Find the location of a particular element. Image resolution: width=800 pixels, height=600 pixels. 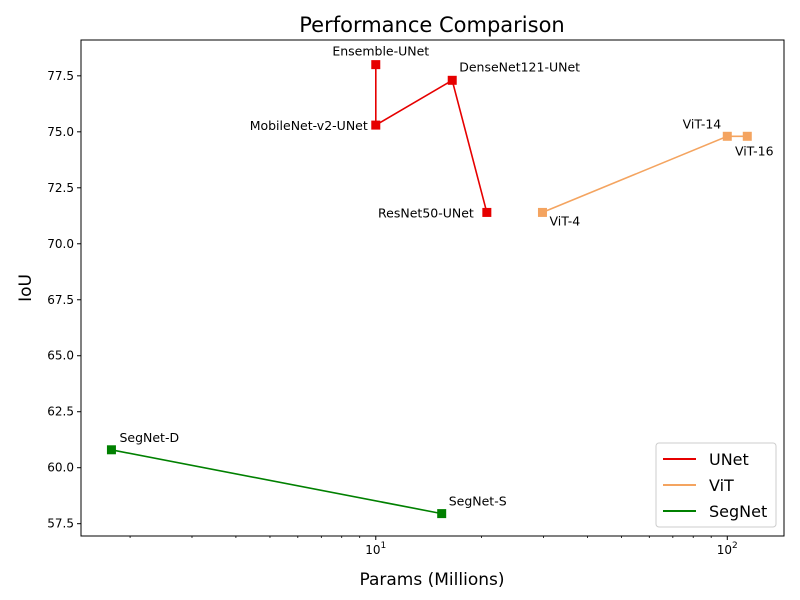

point-label: ViT-16 is located at coordinates (754, 150).